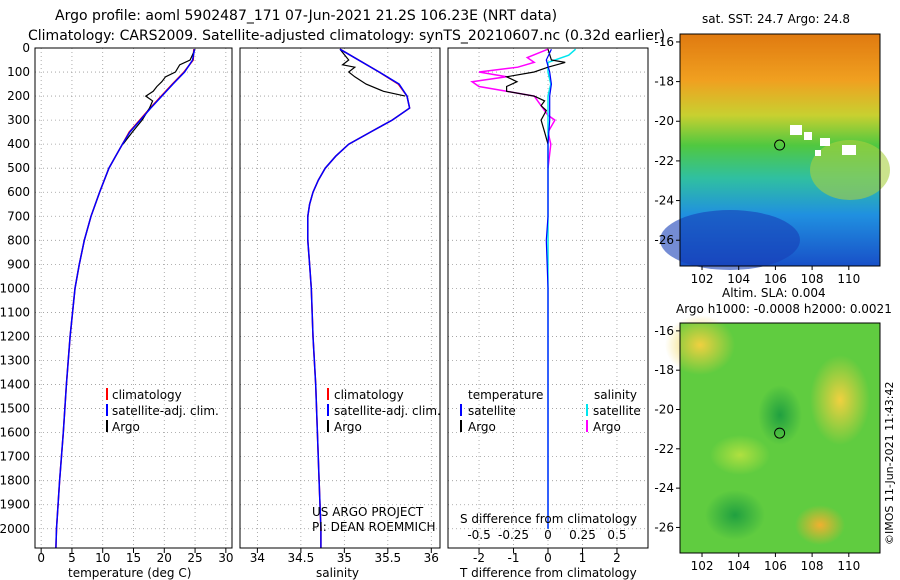  What do you see at coordinates (369, 395) in the screenshot?
I see `legend-climatology: climatology` at bounding box center [369, 395].